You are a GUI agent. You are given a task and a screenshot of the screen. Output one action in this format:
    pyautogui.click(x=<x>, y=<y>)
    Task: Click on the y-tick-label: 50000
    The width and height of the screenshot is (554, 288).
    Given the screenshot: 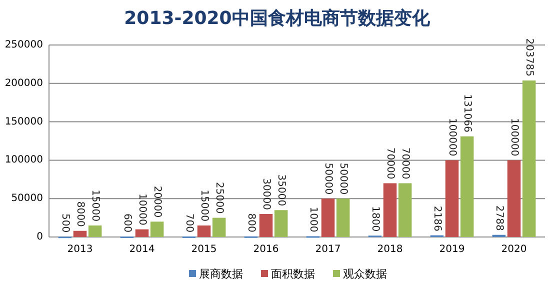 What is the action you would take?
    pyautogui.click(x=27, y=198)
    